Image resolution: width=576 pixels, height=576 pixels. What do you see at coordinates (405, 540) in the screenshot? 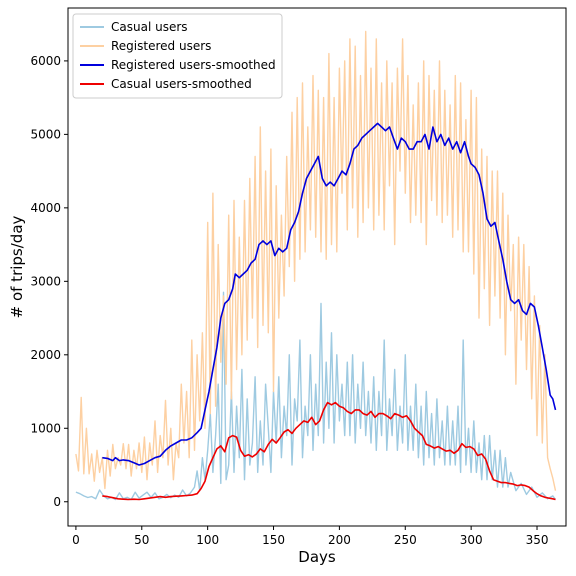
I see `x-tick-label: 250` at bounding box center [405, 540].